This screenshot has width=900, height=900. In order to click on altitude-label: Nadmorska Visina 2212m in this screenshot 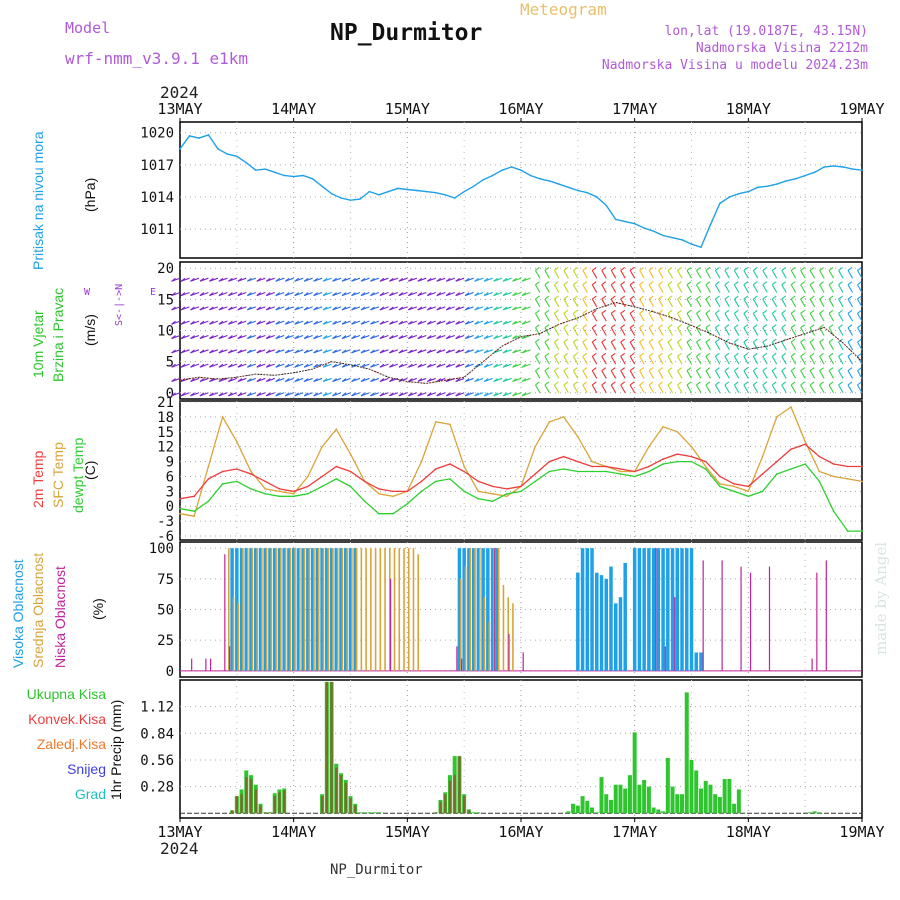, I will do `click(781, 48)`.